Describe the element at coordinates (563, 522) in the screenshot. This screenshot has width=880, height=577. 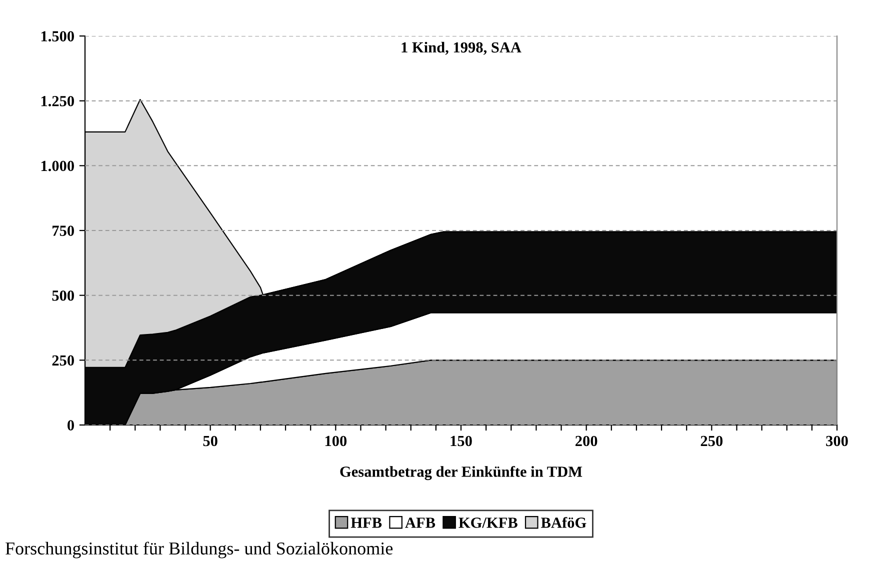
I see `legend-label: BAföG` at that location.